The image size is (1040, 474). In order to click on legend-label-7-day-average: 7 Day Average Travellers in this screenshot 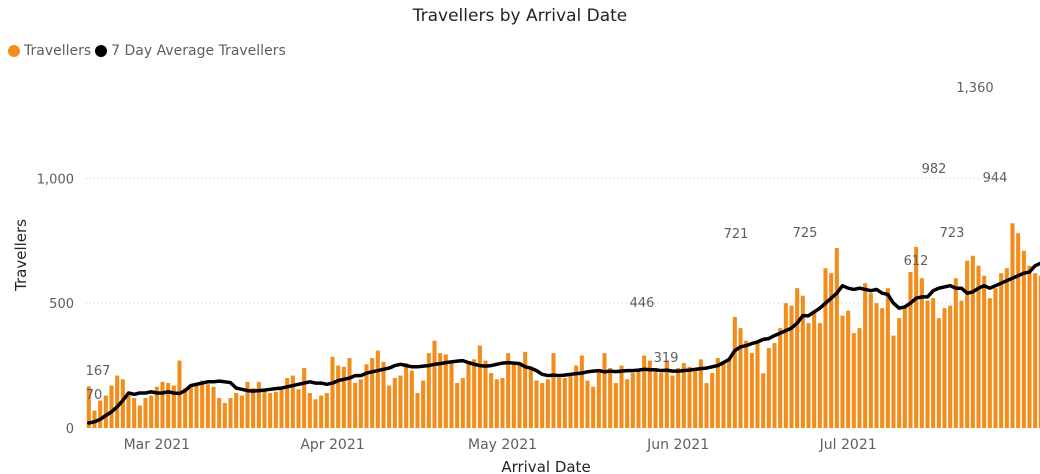, I will do `click(198, 51)`.